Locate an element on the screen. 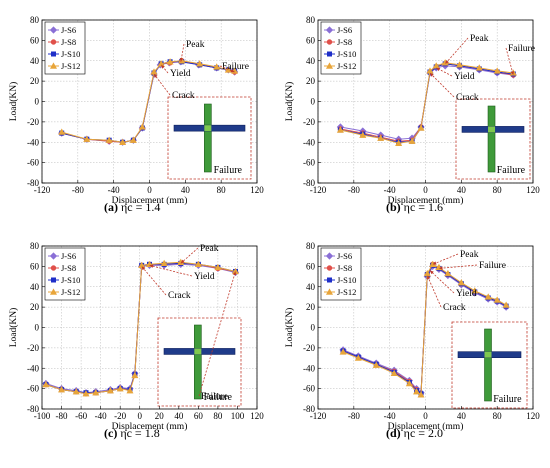 The height and width of the screenshot is (468, 550). x-tick-label: 40 is located at coordinates (462, 190).